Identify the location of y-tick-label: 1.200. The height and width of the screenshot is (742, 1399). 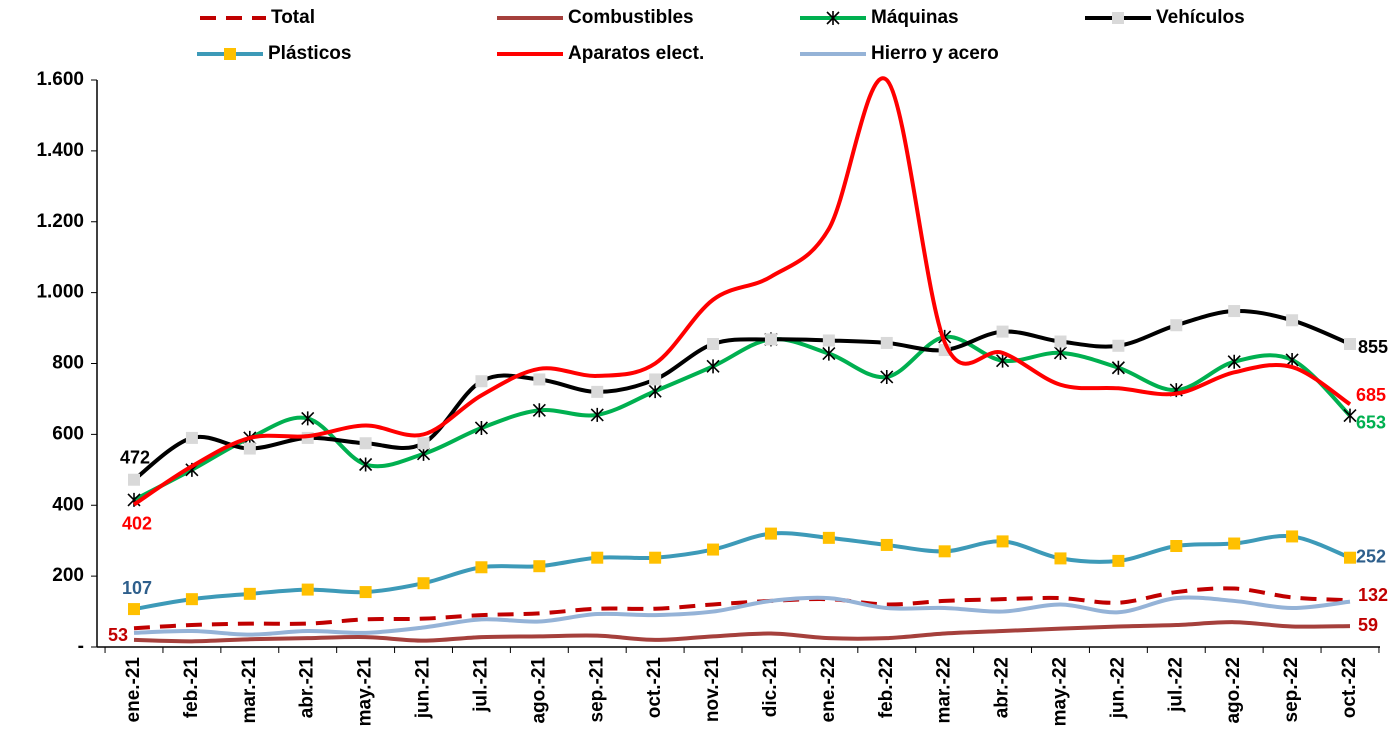
(60, 221).